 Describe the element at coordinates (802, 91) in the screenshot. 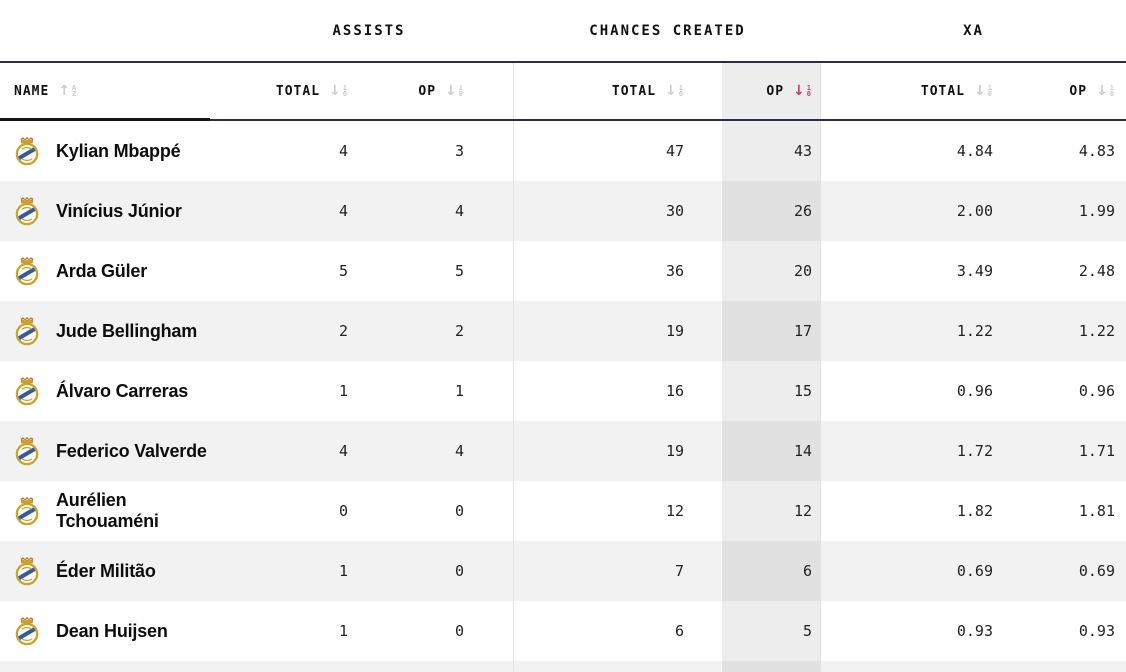

I see `sort-numeric-desc-active-icon: ↓ 1 0` at that location.